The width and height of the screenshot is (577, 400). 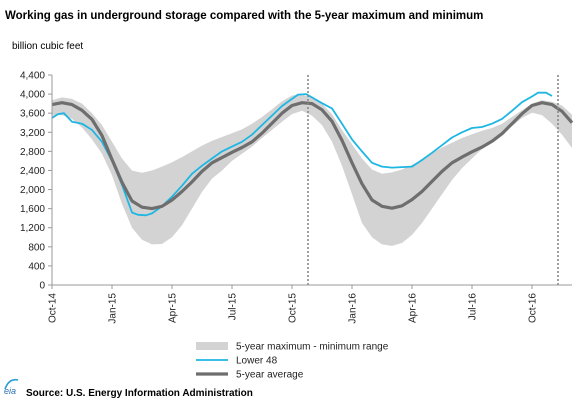 What do you see at coordinates (413, 308) in the screenshot?
I see `x-tick-label: Apr-16` at bounding box center [413, 308].